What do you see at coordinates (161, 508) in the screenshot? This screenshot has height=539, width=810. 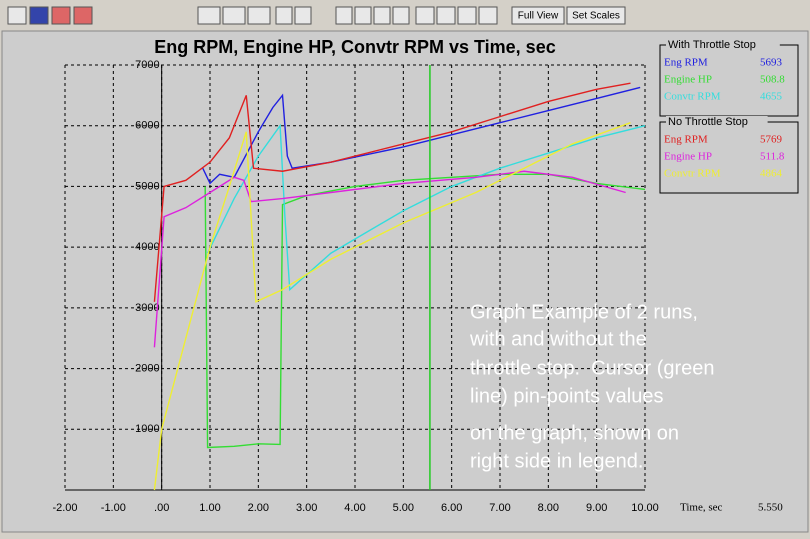 I see `x-tick-label: .00` at bounding box center [161, 508].